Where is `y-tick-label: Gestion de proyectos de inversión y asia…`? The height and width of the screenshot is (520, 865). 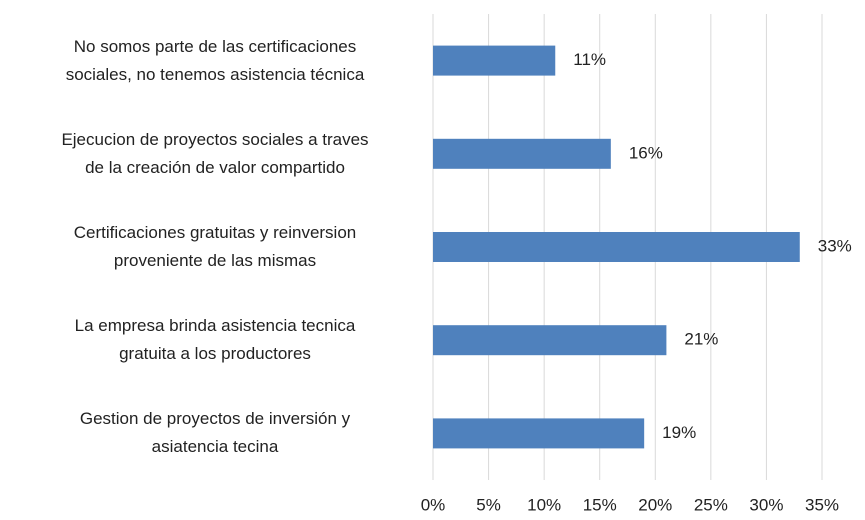
y-tick-label: Gestion de proyectos de inversión y asia… is located at coordinates (215, 433).